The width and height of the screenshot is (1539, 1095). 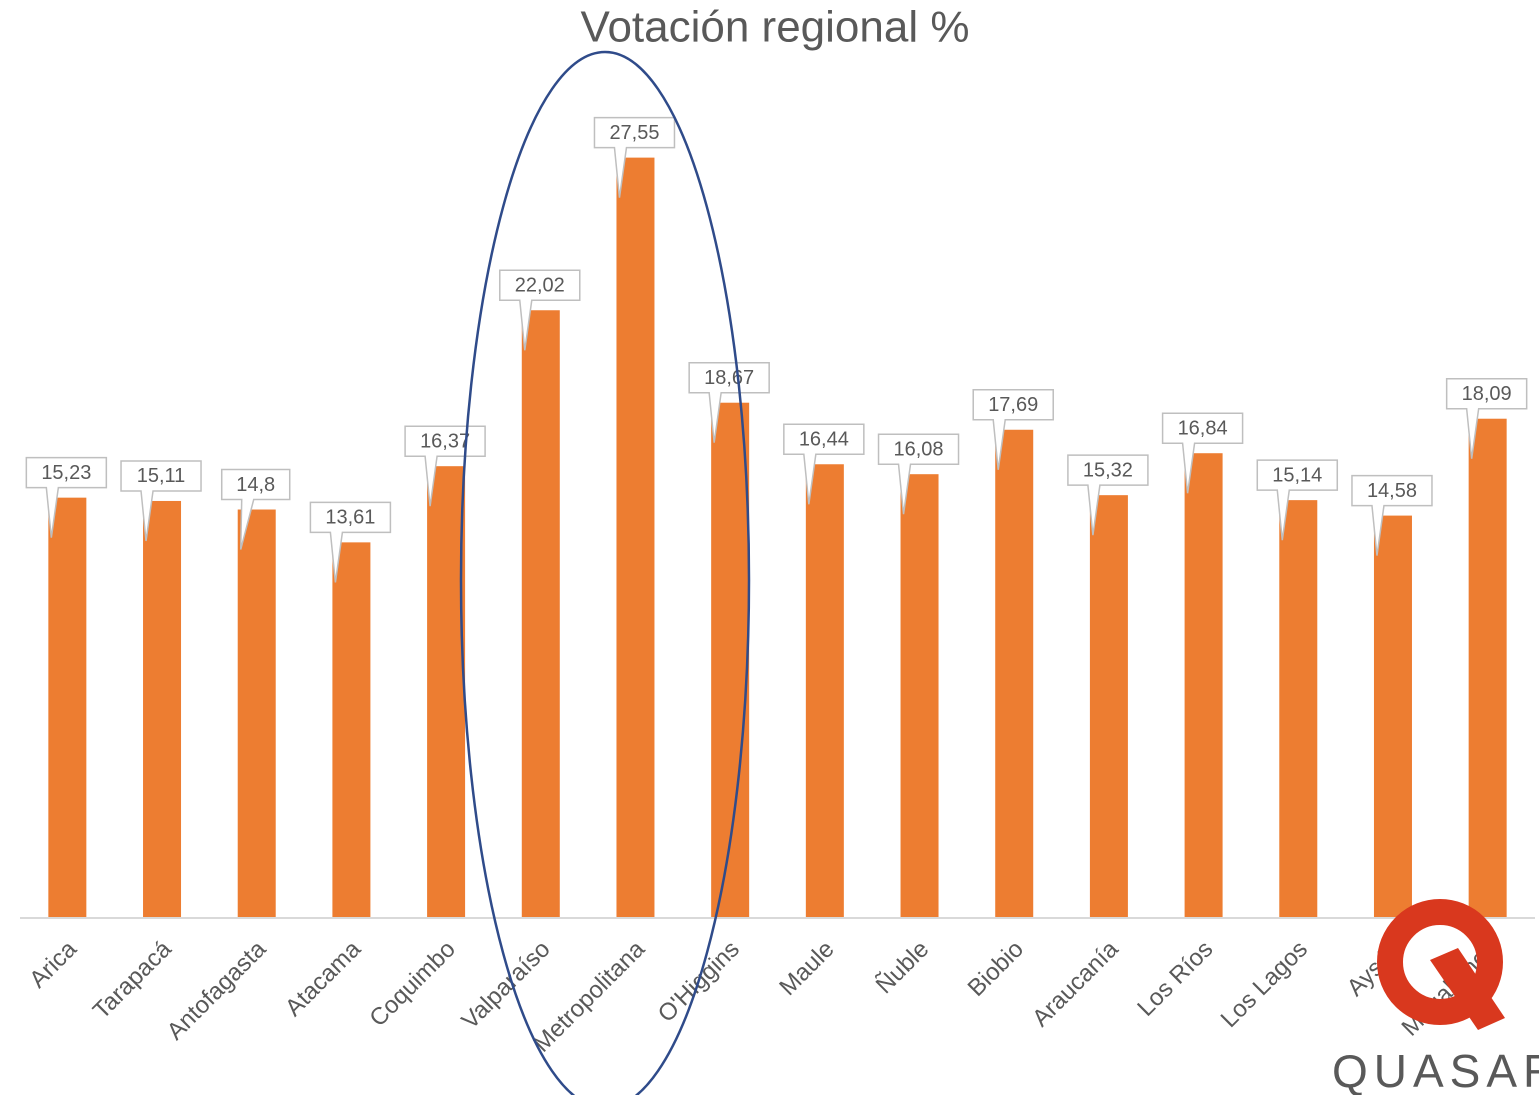 What do you see at coordinates (775, 27) in the screenshot?
I see `chart-title: Votación regional %` at bounding box center [775, 27].